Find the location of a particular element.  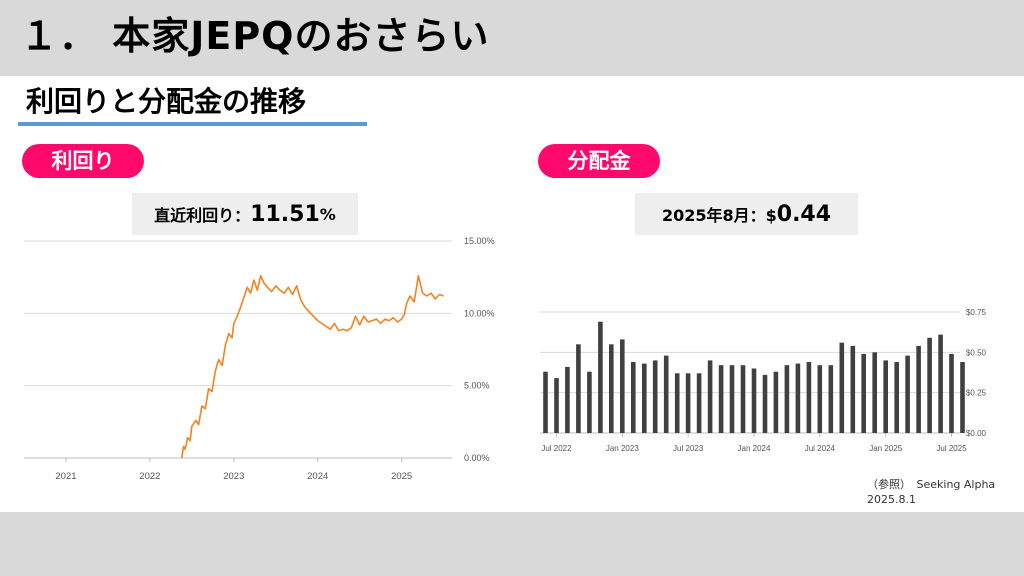

dividend-x-tick-label: Jul 2025 is located at coordinates (951, 448).